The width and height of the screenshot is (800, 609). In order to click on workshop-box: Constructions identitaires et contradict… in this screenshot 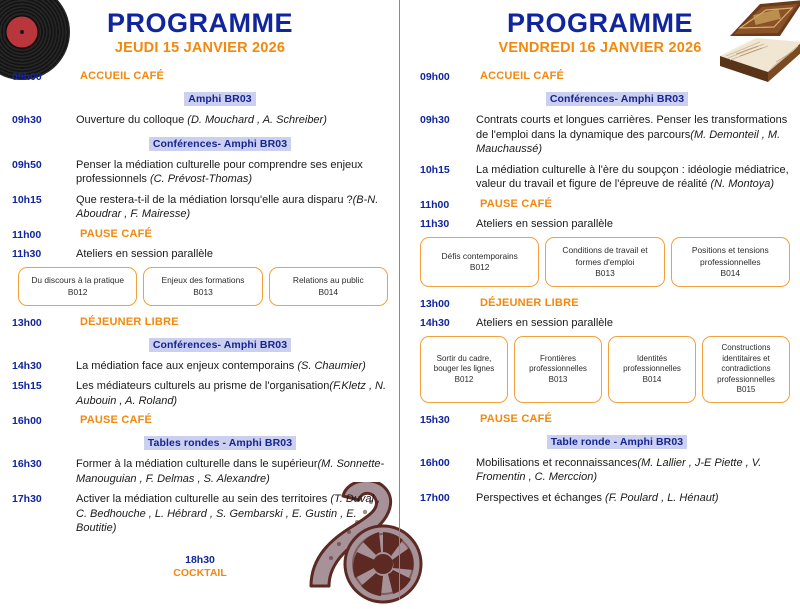, I will do `click(746, 369)`.